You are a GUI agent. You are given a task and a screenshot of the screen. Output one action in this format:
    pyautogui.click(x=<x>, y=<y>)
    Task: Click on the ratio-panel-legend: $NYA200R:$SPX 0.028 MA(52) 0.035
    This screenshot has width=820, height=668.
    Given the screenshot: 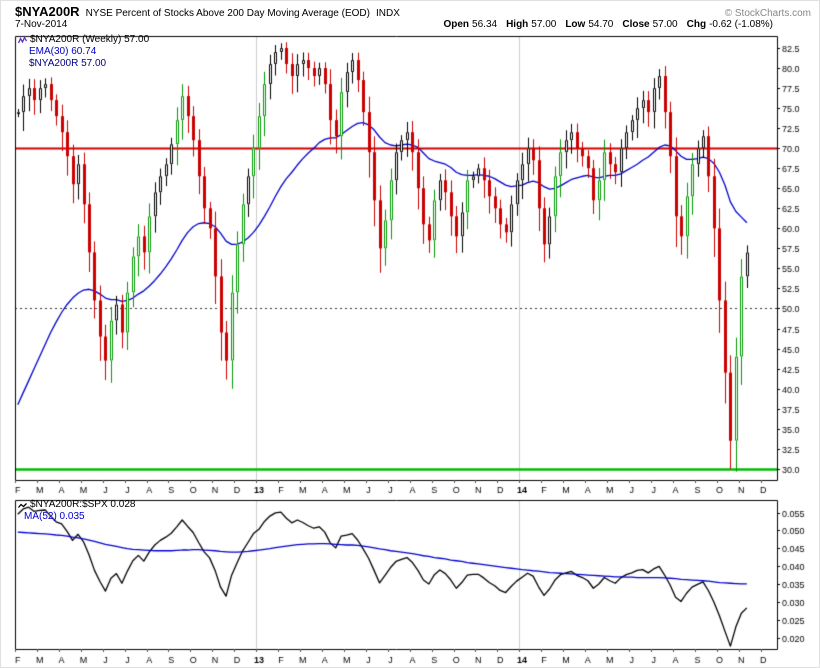 What is the action you would take?
    pyautogui.click(x=76, y=511)
    